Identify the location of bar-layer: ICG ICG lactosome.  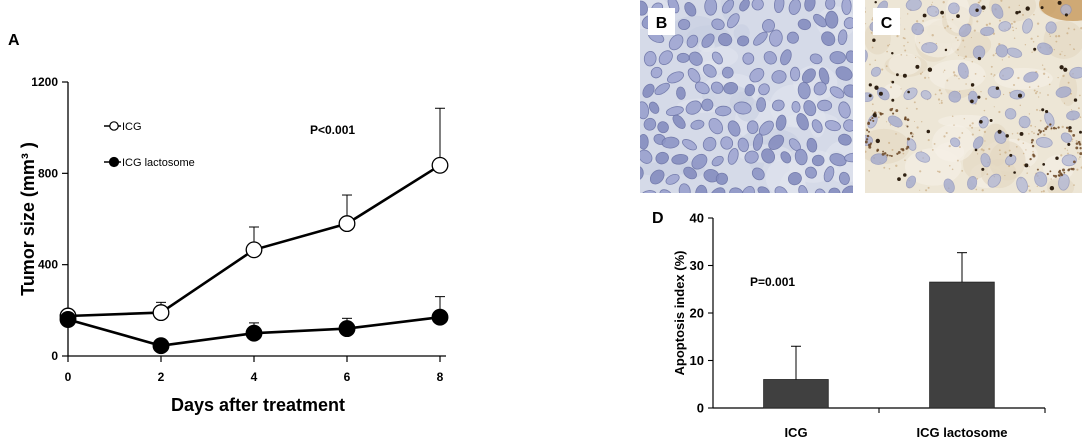
(885, 346).